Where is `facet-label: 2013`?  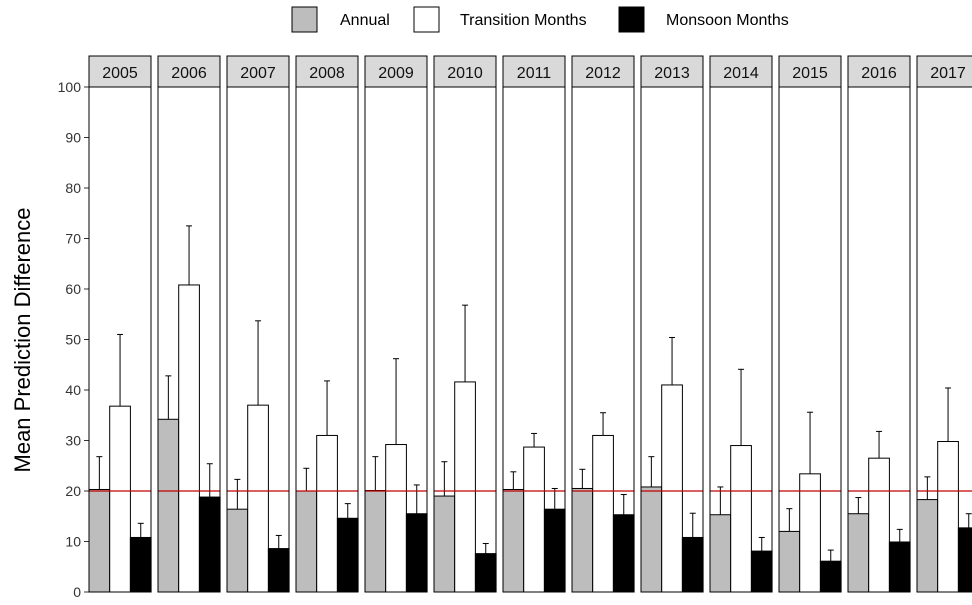 facet-label: 2013 is located at coordinates (672, 73).